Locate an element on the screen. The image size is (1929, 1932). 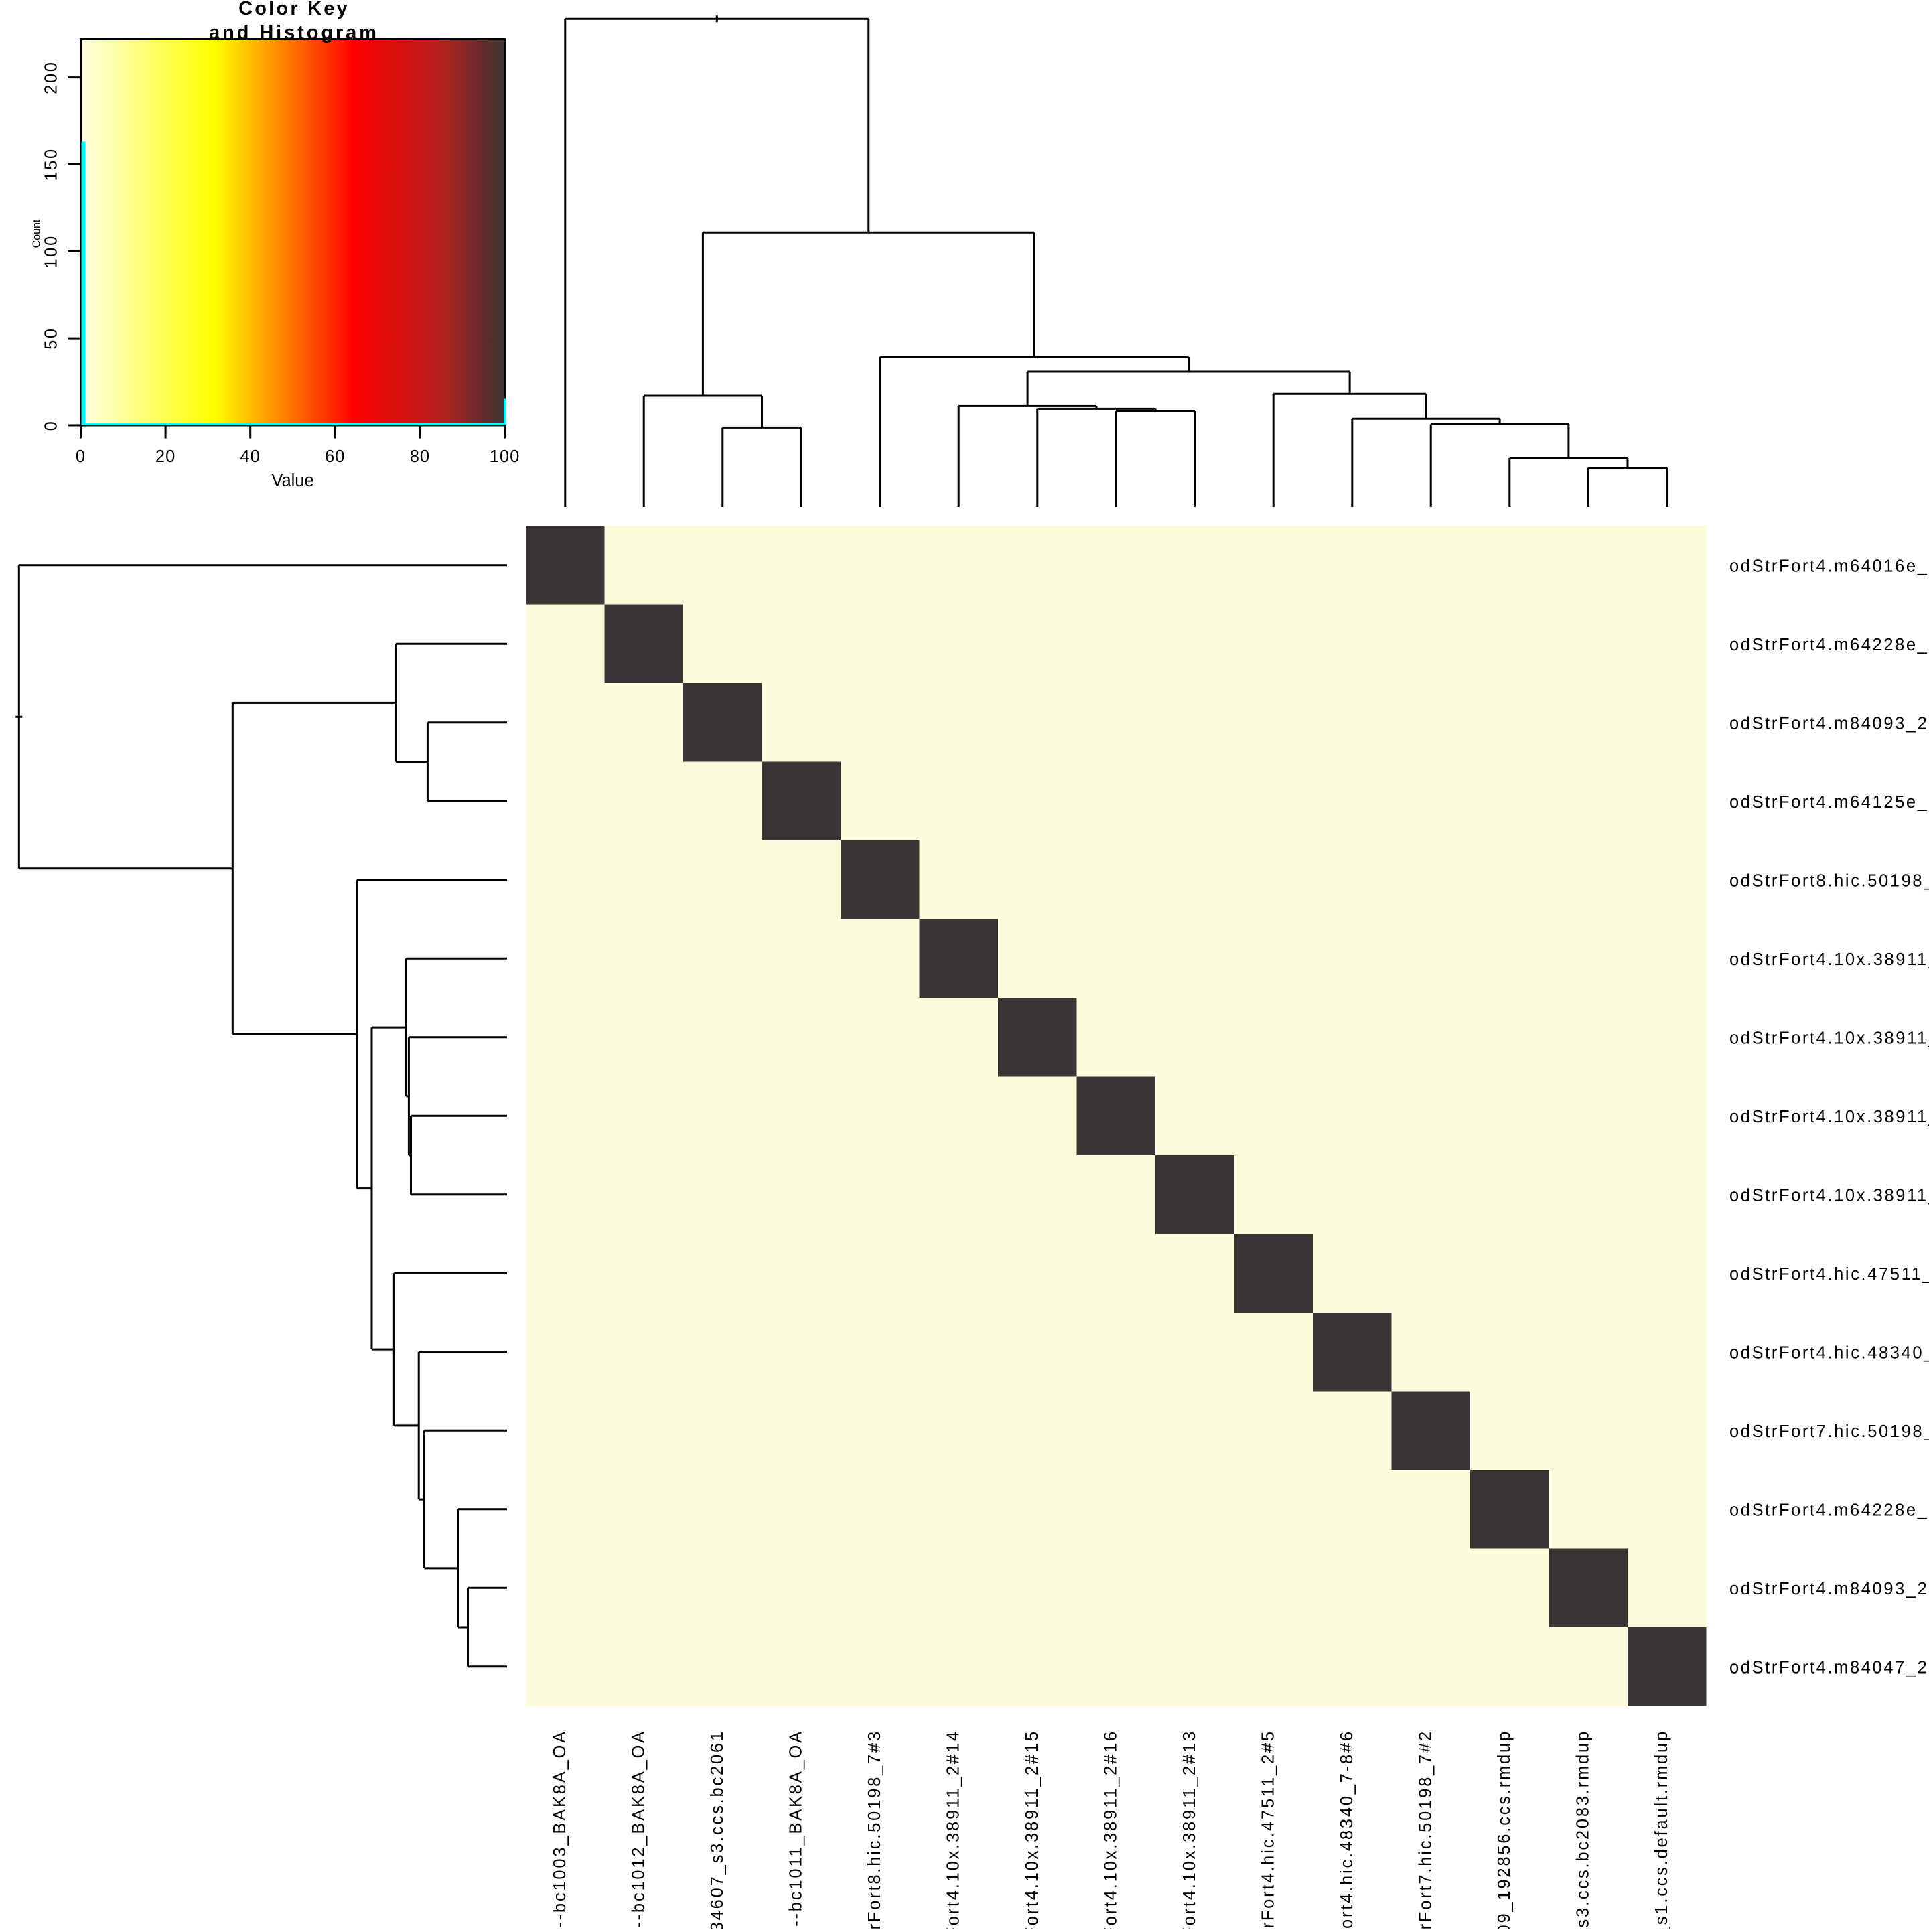
svg-text: 60 is located at coordinates (335, 456).